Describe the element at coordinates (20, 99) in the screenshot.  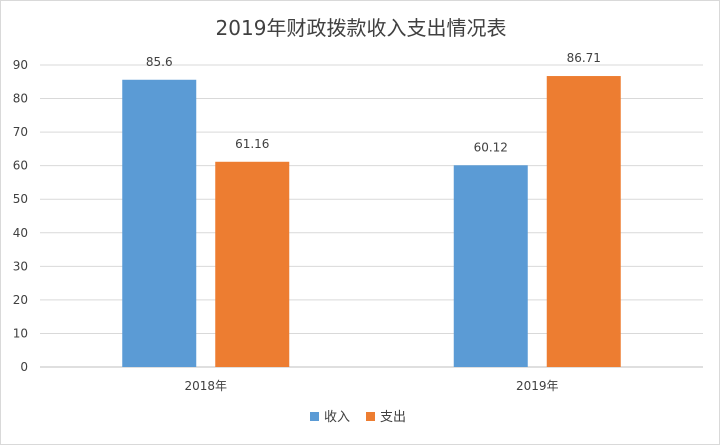
I see `y-tick-label: 80` at that location.